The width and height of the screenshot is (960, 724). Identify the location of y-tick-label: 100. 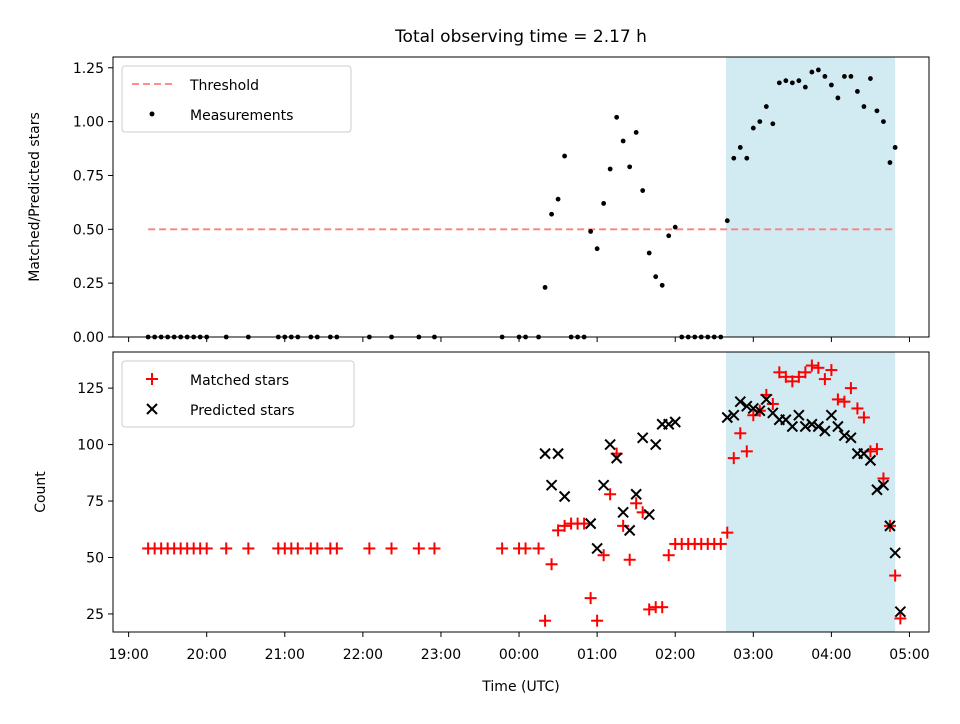
(90, 446).